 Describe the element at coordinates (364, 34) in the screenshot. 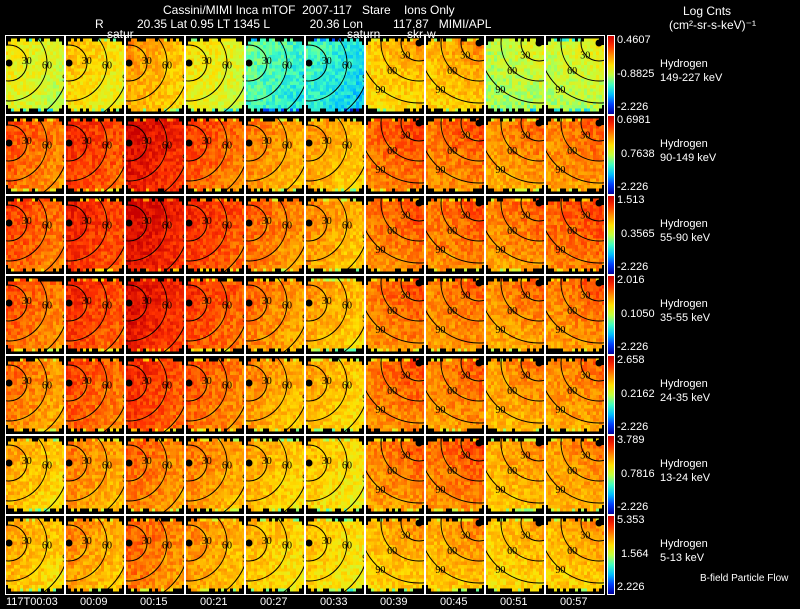

I see `overlay-label: saturn` at that location.